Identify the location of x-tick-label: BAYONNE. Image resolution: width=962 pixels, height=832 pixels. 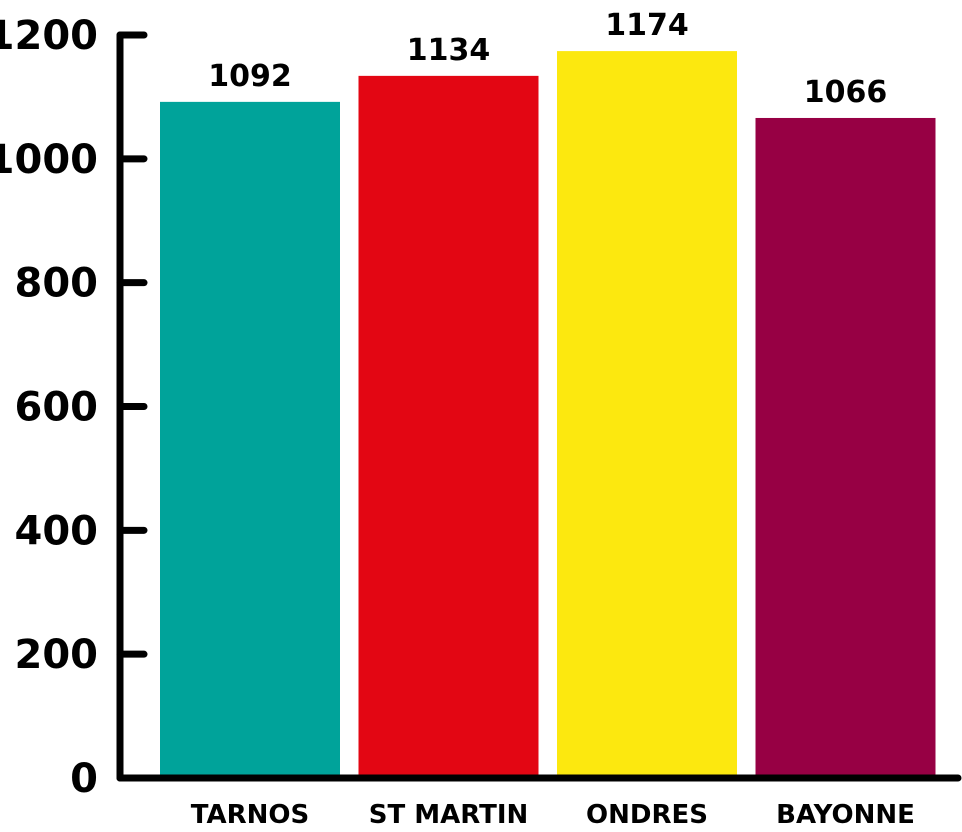
(845, 815).